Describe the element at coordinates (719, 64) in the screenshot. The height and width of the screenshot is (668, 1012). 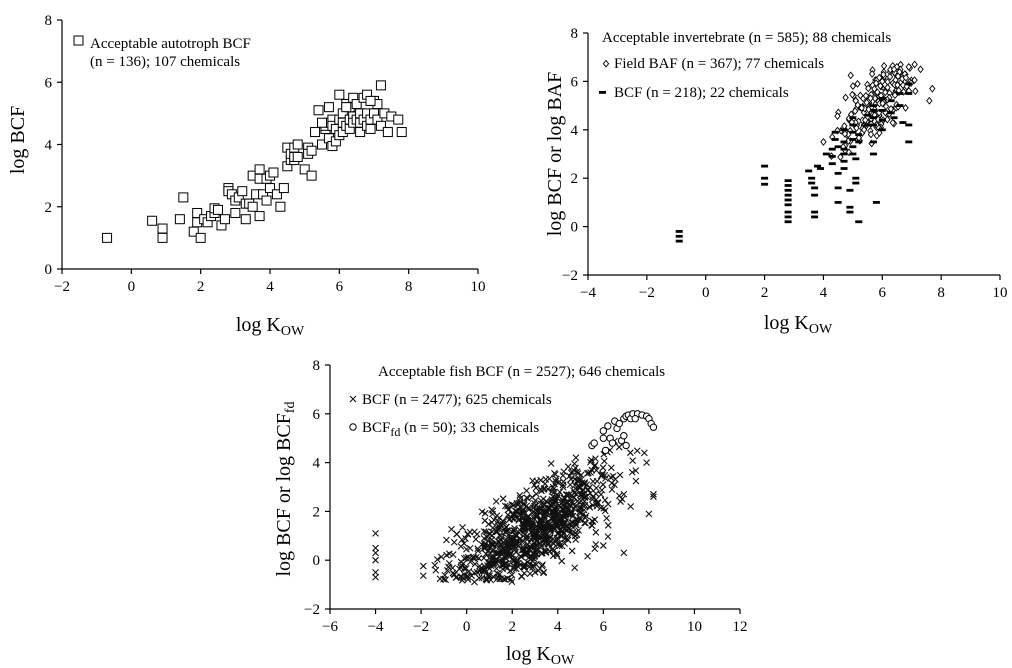
I see `invertebrate-legend-field-baf: Field BAF (n = 367); 77 chemicals` at that location.